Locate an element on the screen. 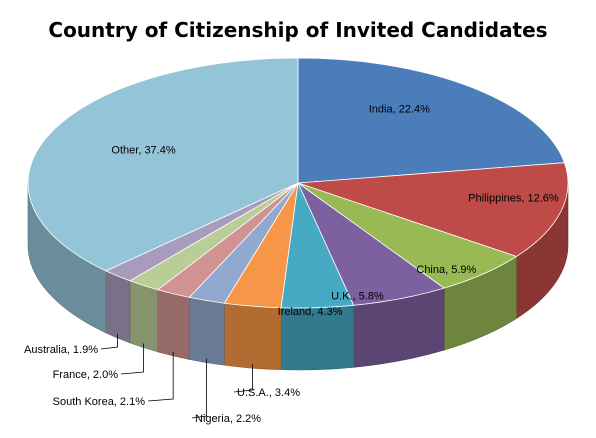 This screenshot has height=438, width=596. data-label-china: China, 5.9% is located at coordinates (446, 270).